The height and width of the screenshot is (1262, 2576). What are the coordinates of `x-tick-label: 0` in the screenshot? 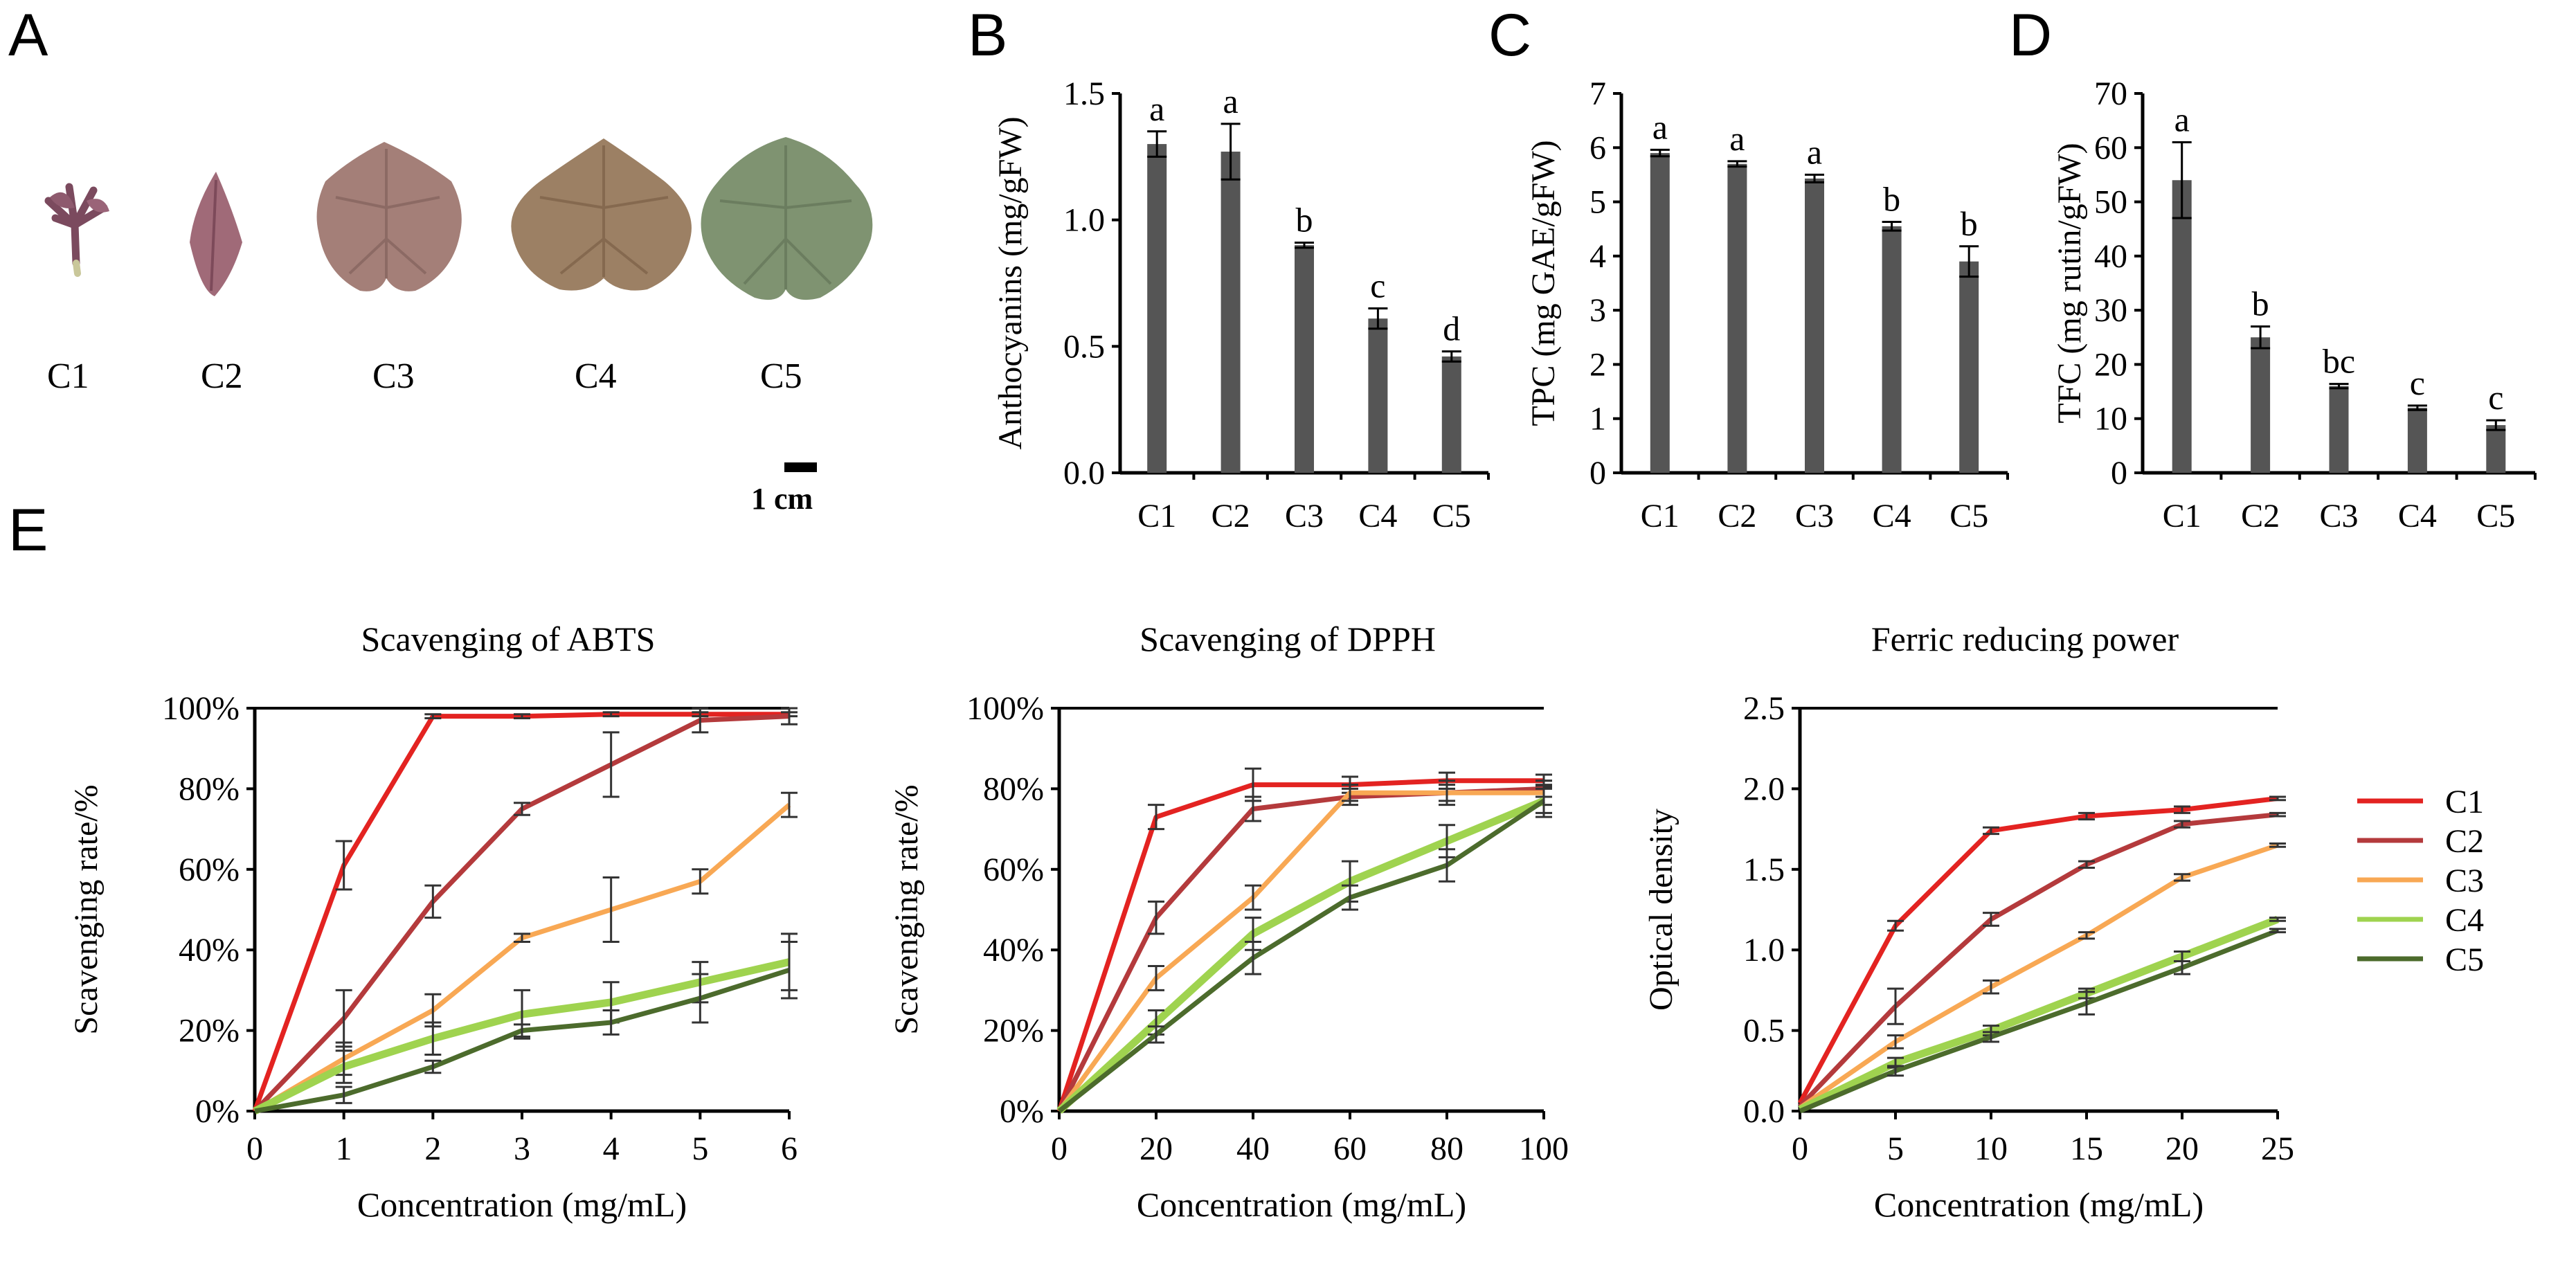 It's located at (255, 1148).